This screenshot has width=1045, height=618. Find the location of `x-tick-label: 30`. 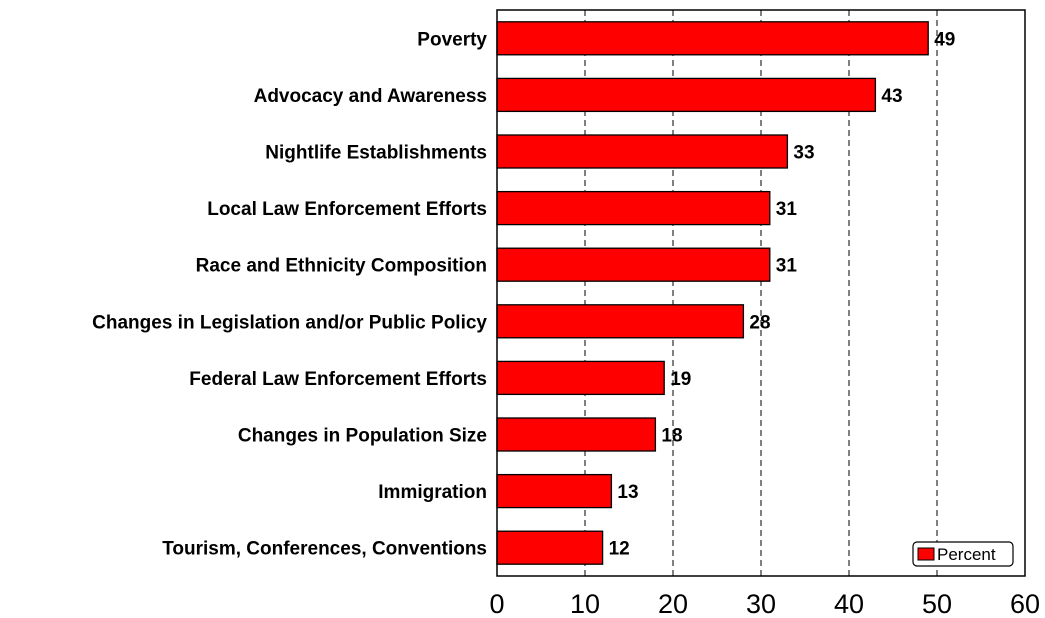

x-tick-label: 30 is located at coordinates (761, 603).